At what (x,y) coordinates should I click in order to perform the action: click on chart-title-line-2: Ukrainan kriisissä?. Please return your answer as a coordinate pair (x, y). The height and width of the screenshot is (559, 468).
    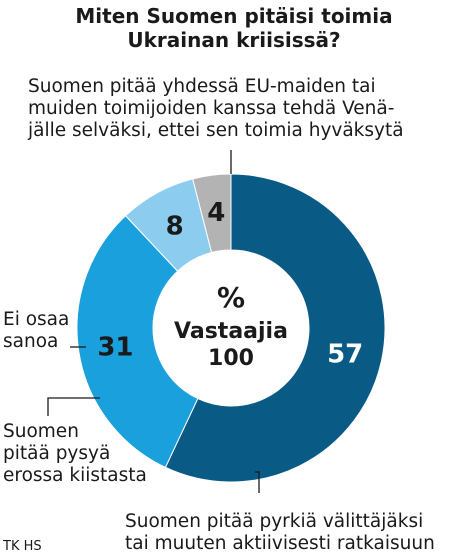
    Looking at the image, I should click on (234, 40).